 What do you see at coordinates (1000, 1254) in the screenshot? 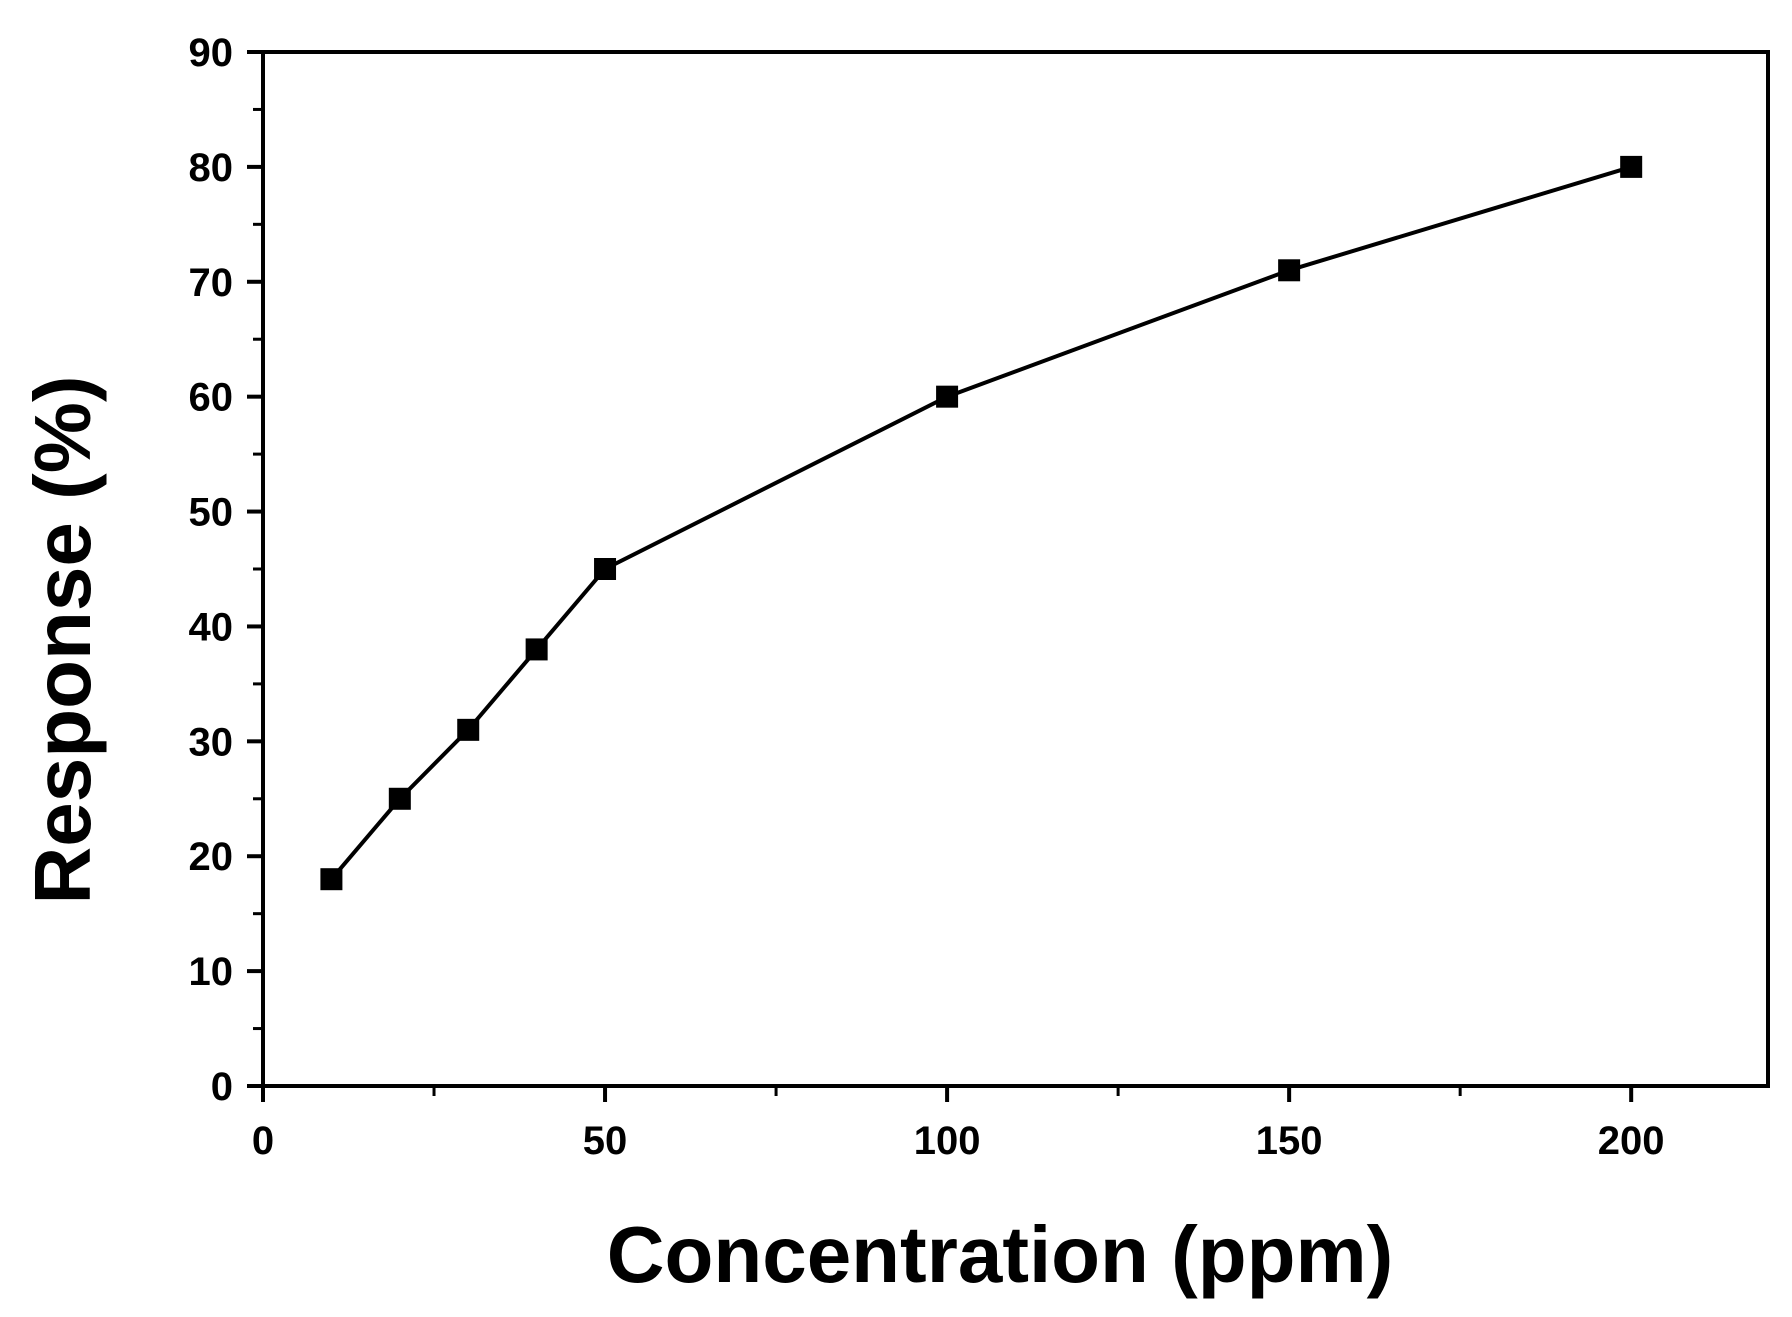
I see `x-axis-title: Concentration (ppm)` at bounding box center [1000, 1254].